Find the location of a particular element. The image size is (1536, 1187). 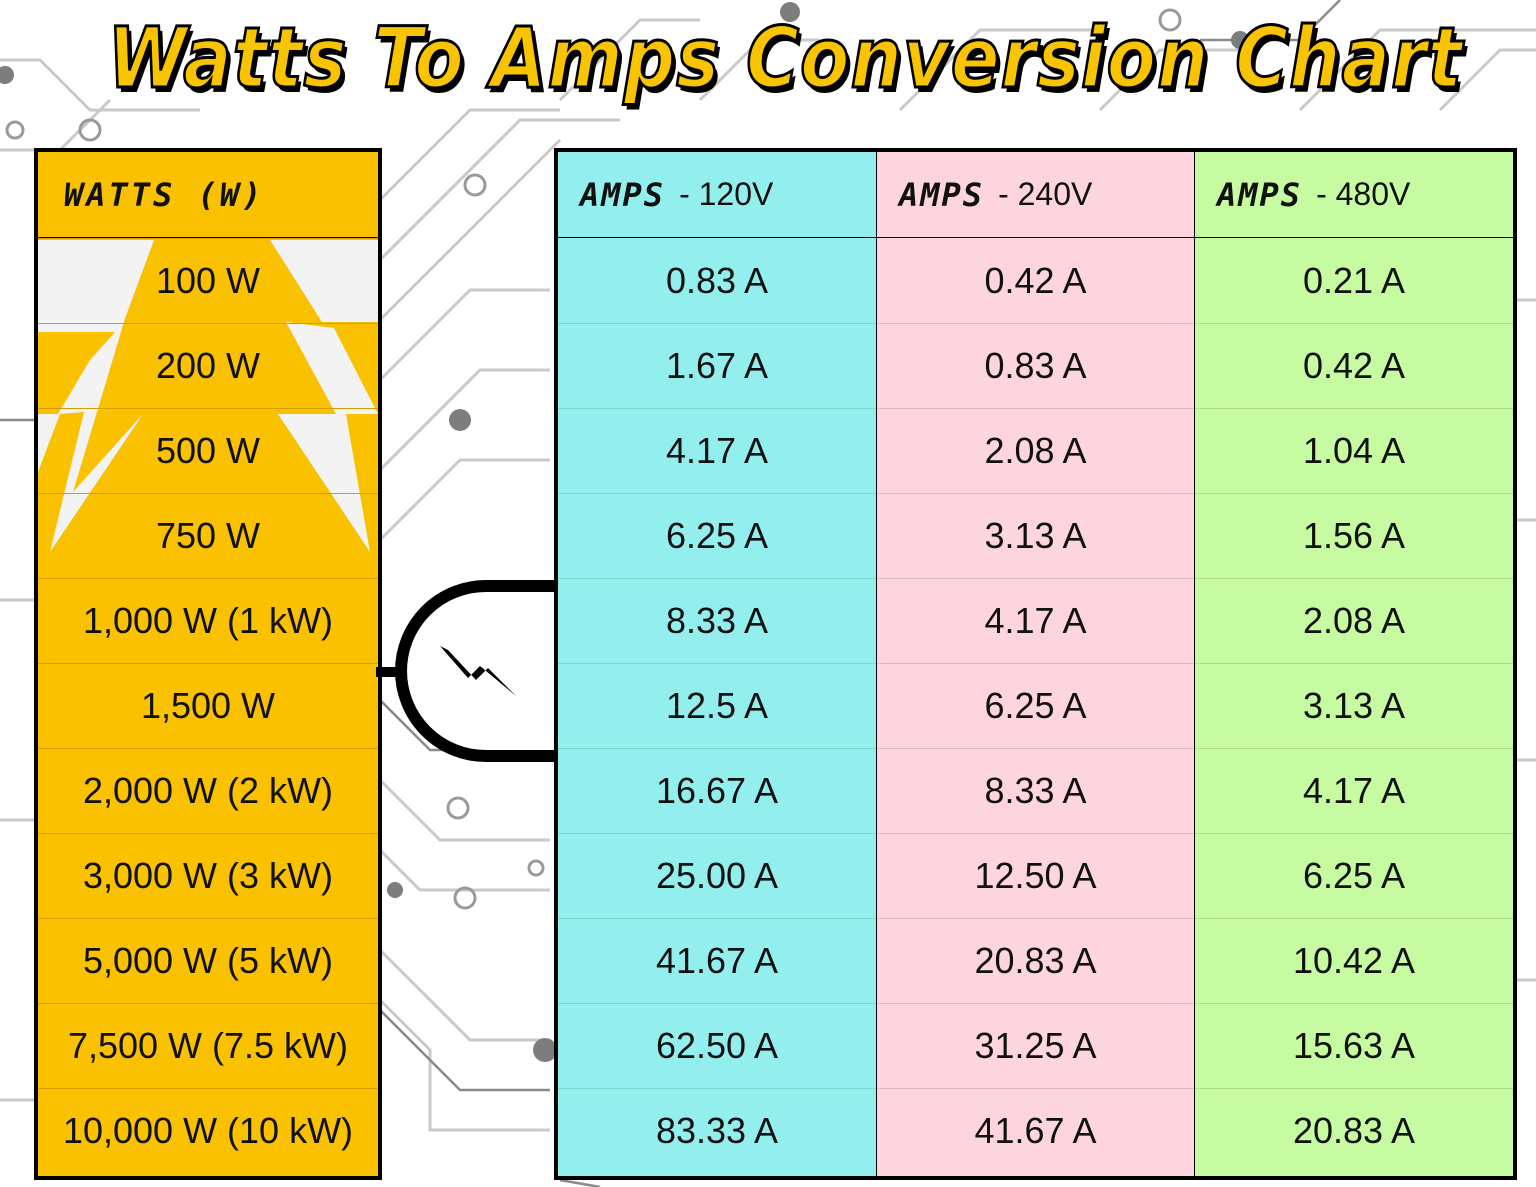

watts-cell: 500 W is located at coordinates (208, 450).